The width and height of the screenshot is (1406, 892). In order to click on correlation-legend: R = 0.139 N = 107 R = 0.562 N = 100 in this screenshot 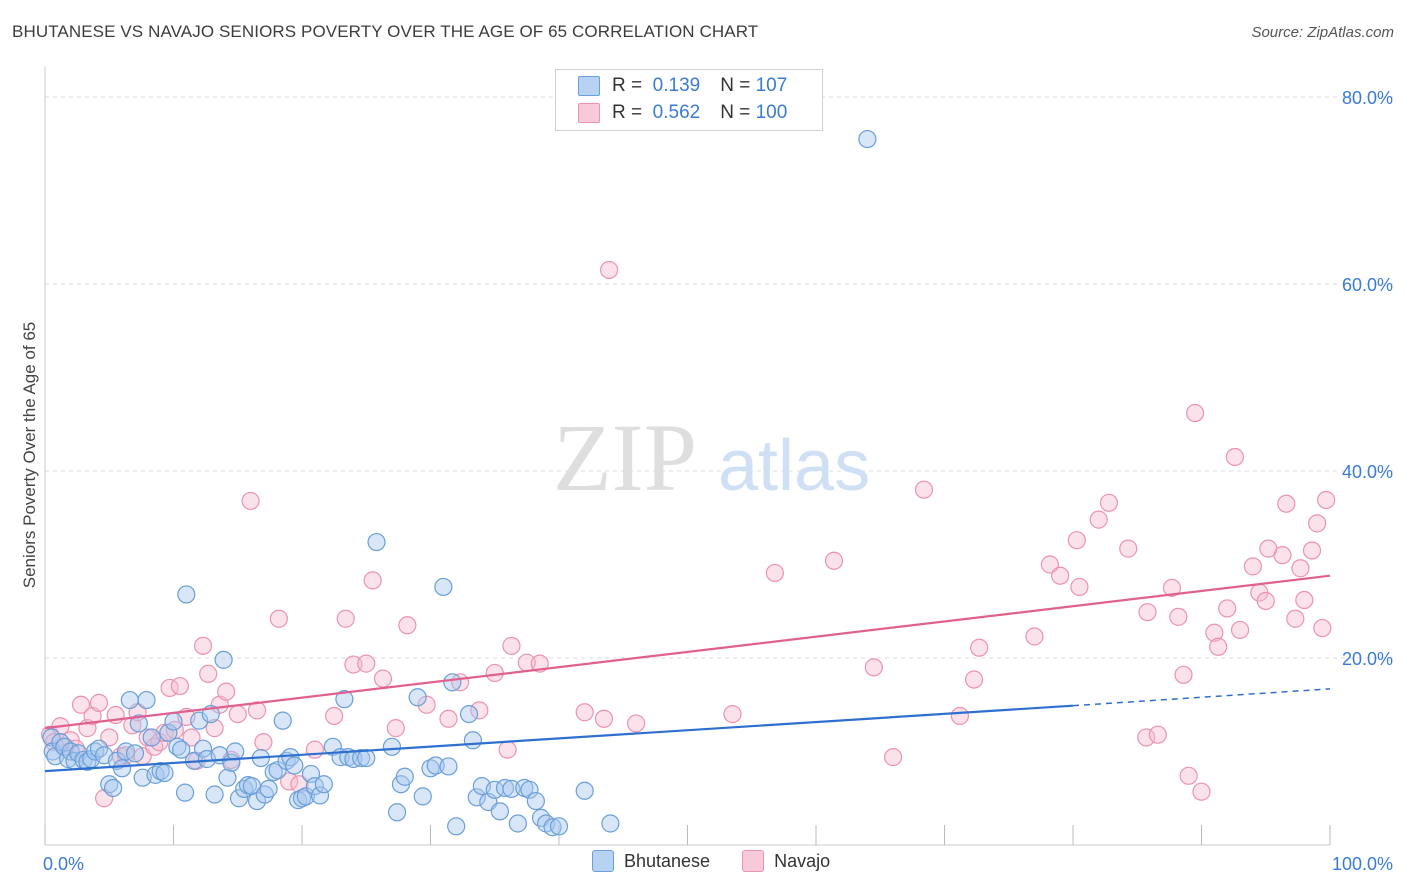, I will do `click(689, 100)`.